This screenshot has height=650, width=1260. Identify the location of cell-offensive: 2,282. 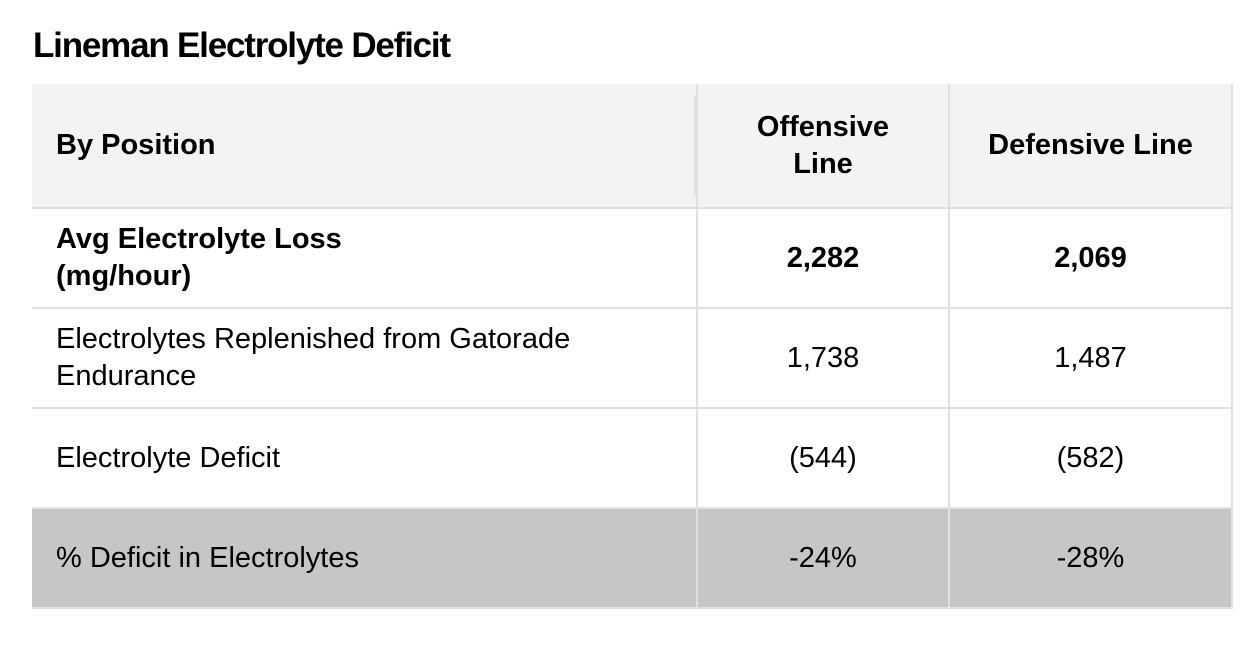
(823, 258).